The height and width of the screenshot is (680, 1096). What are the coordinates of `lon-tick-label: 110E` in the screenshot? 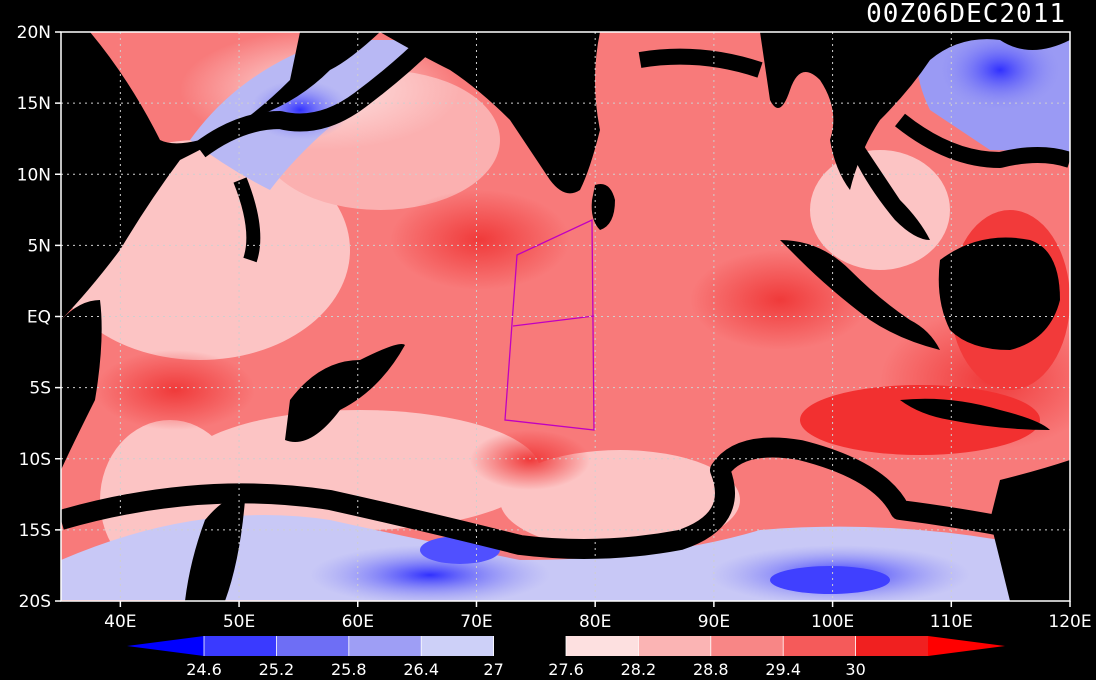 It's located at (951, 622).